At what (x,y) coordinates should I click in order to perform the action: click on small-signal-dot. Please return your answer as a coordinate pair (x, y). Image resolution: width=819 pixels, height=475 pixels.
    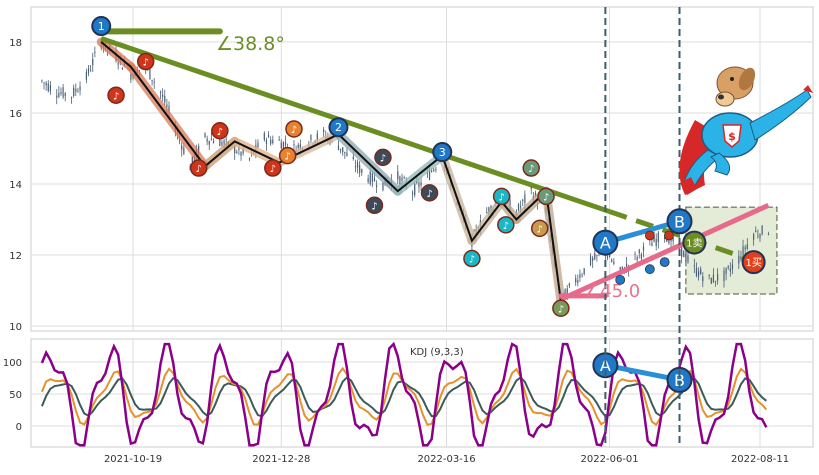
    Looking at the image, I should click on (669, 235).